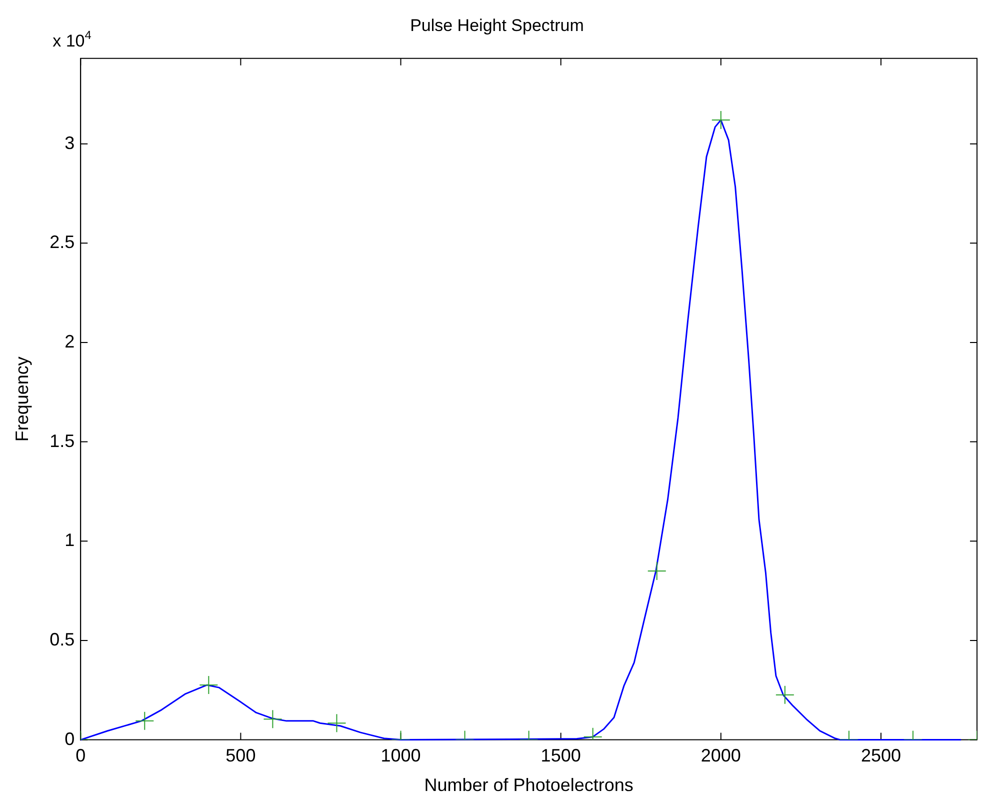 The image size is (987, 805). I want to click on y-axis-title: Frequency, so click(22, 399).